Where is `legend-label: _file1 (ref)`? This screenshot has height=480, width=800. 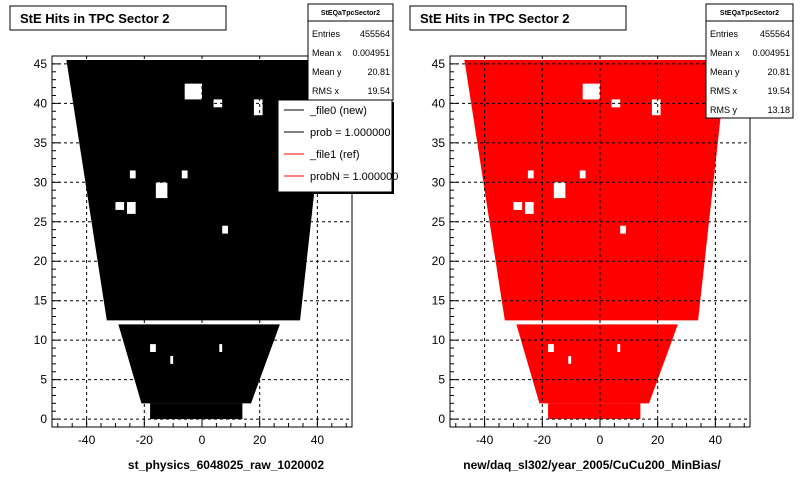
legend-label: _file1 (ref) is located at coordinates (334, 155).